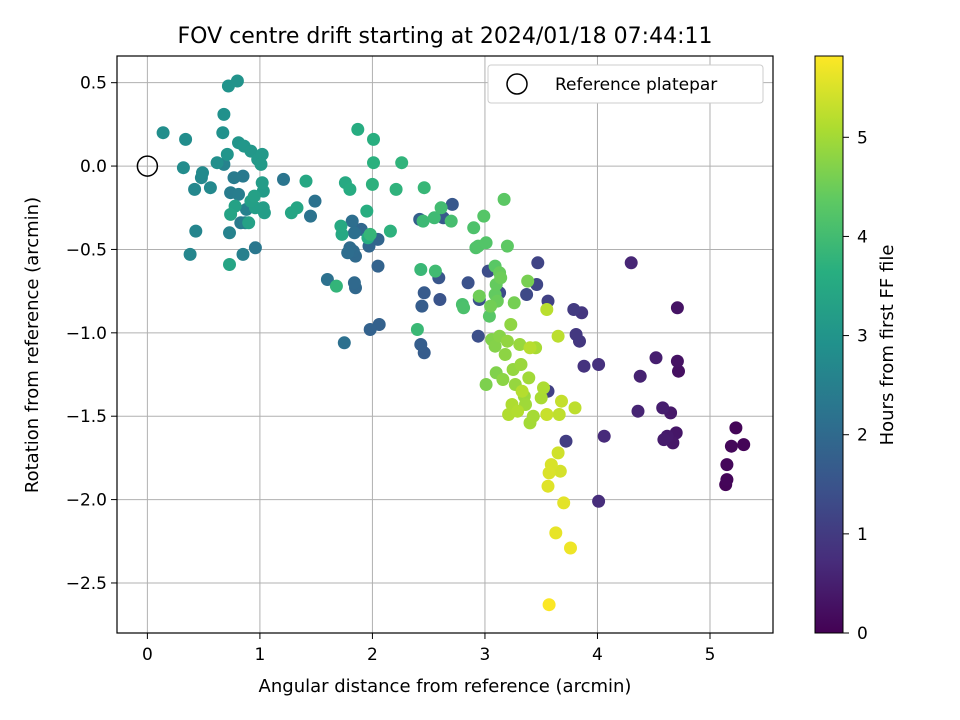 The width and height of the screenshot is (960, 720). I want to click on colorbar-label: Hours from first FF file, so click(887, 345).